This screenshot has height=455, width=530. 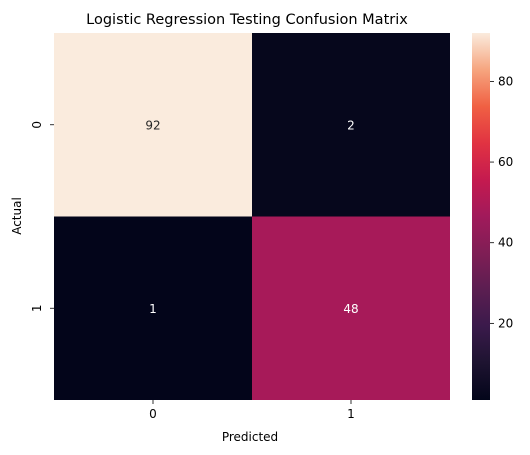 I want to click on colorbar-tick-label: 20, so click(x=505, y=323).